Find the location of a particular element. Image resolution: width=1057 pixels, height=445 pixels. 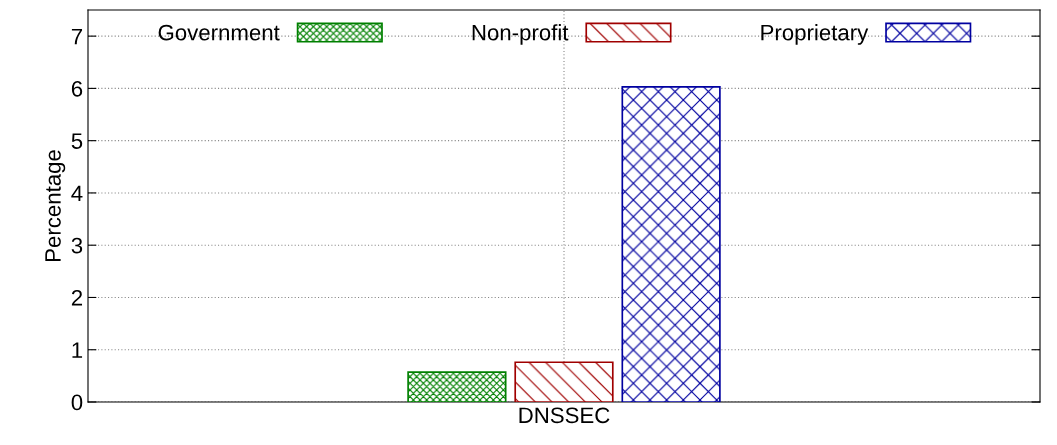

x-tick-label: DNSSEC is located at coordinates (564, 415).